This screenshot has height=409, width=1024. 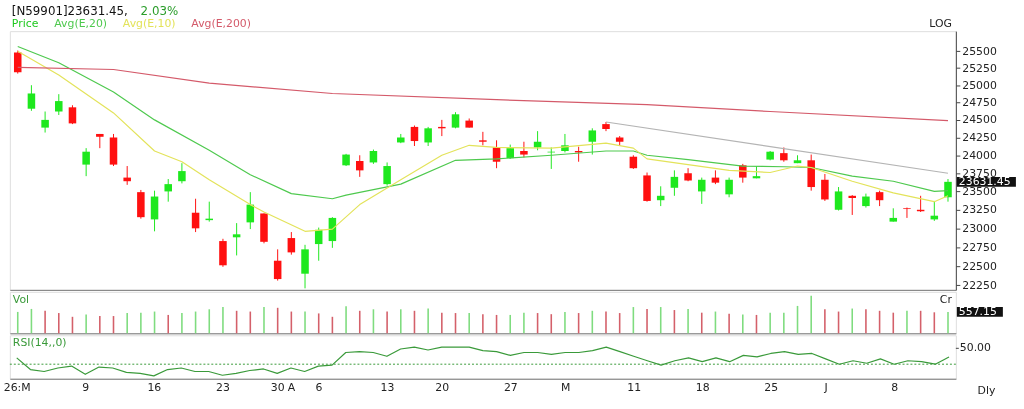 I want to click on x-tick-label: 8, so click(x=895, y=388).